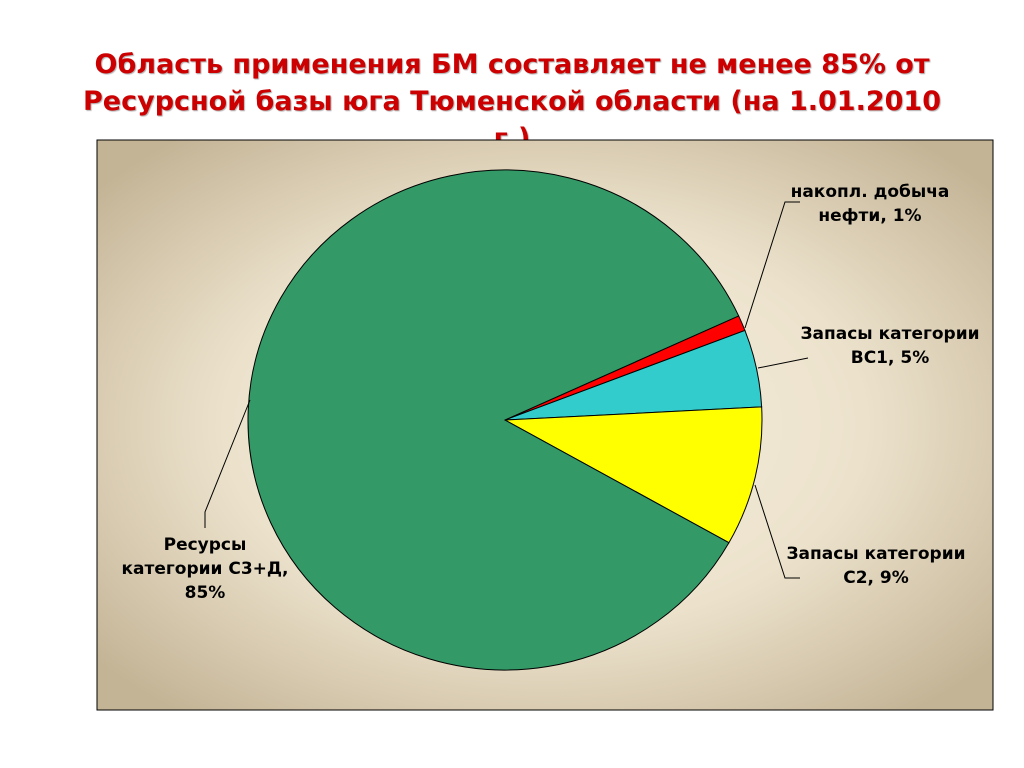 The width and height of the screenshot is (1024, 768). I want to click on label-category: Ресурсы категории С3+Д,, so click(205, 557).